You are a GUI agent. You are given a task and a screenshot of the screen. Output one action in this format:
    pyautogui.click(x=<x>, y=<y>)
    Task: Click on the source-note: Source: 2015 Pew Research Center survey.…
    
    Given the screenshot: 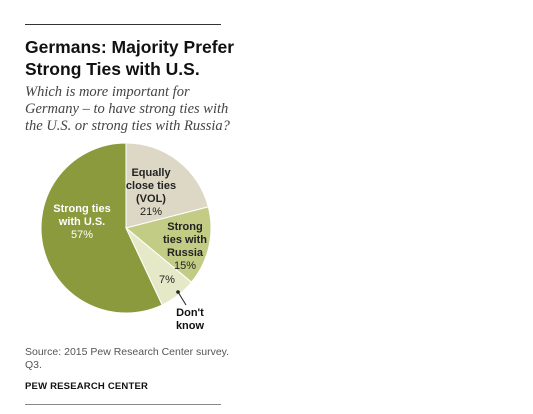 What is the action you would take?
    pyautogui.click(x=135, y=359)
    